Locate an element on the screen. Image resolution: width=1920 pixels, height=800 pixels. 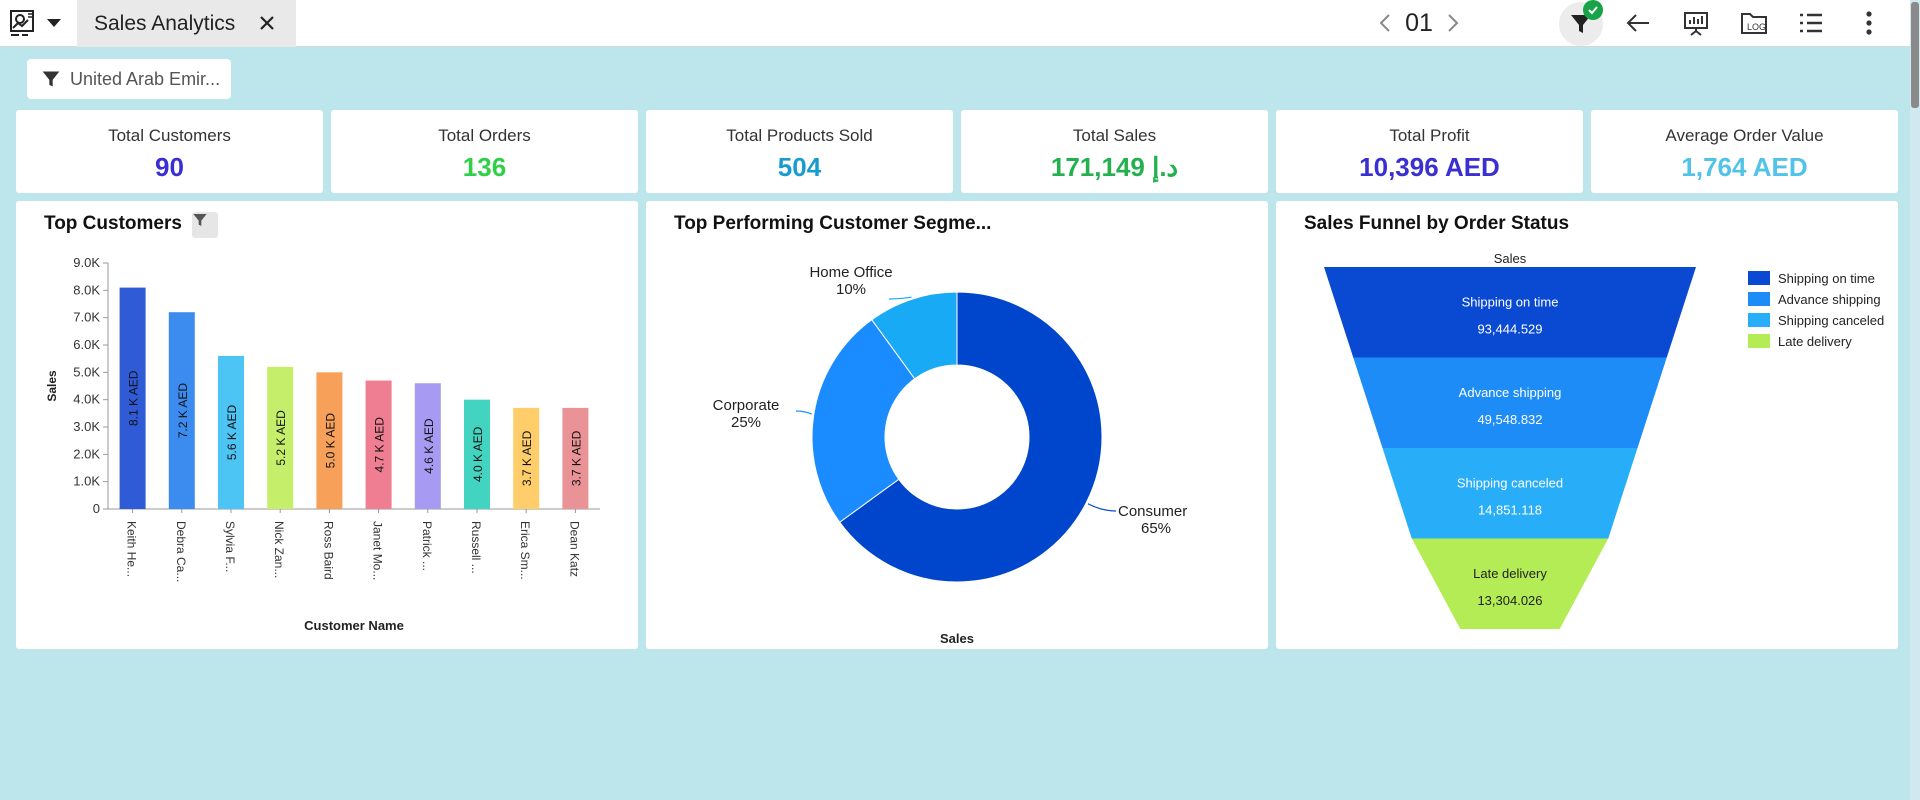
x-axis-label: Customer Name is located at coordinates (354, 625).